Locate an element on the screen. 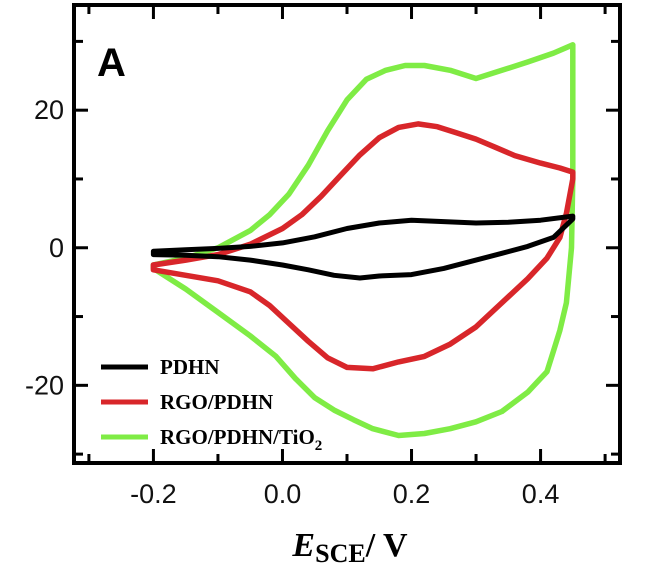 Image resolution: width=653 pixels, height=568 pixels. x-tick-label: -0.2 is located at coordinates (153, 494).